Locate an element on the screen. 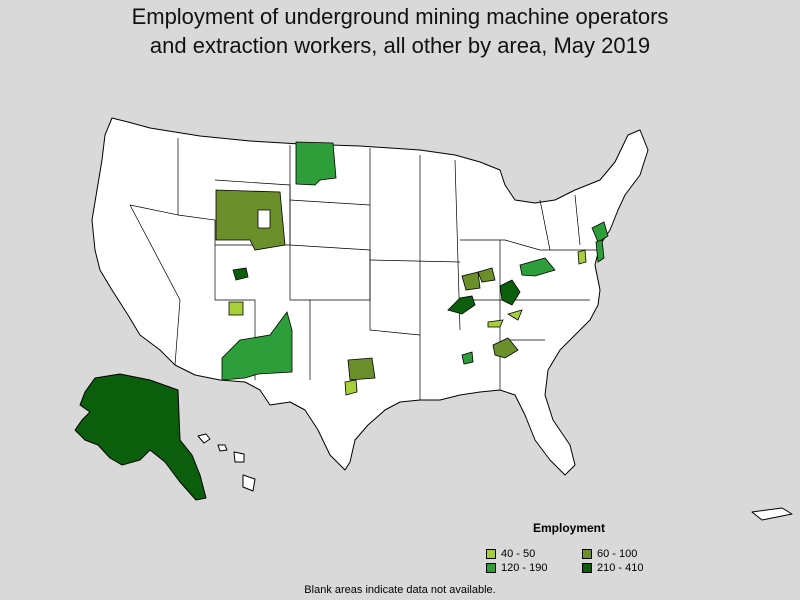 The width and height of the screenshot is (800, 600). legend-title: Employment is located at coordinates (569, 528).